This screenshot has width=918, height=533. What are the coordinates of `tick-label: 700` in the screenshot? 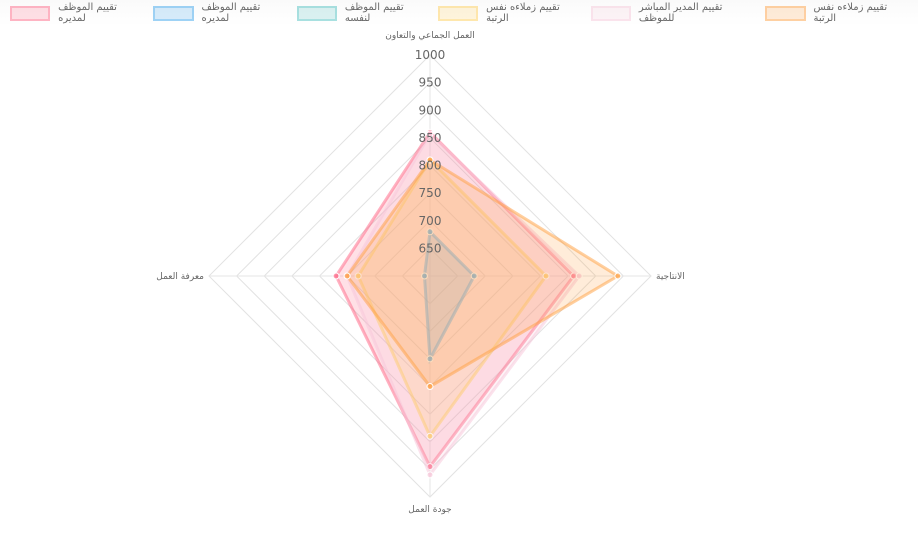 It's located at (430, 221).